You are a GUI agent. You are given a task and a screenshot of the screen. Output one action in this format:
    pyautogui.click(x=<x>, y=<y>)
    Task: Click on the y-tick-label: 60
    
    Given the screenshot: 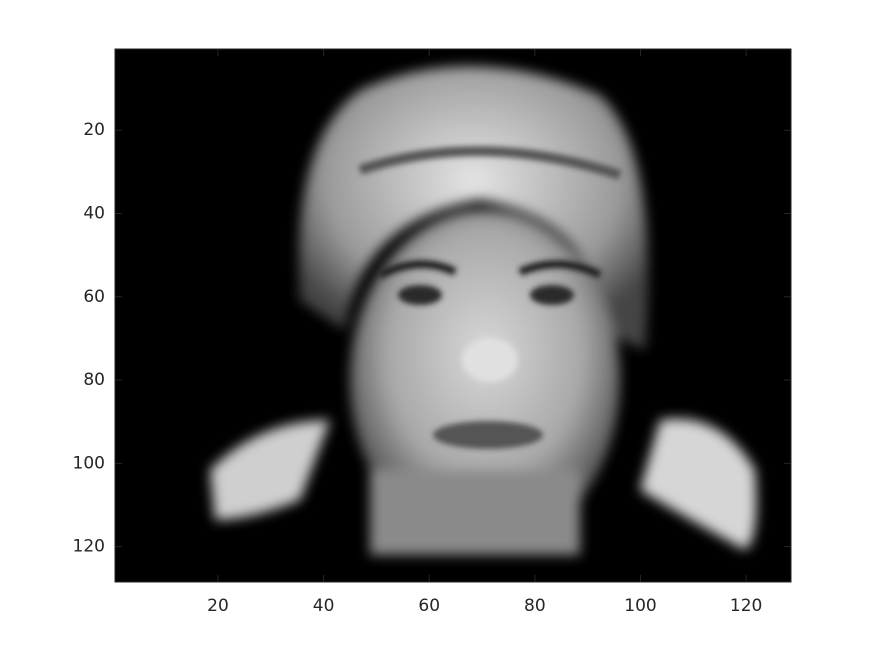 What is the action you would take?
    pyautogui.click(x=94, y=297)
    